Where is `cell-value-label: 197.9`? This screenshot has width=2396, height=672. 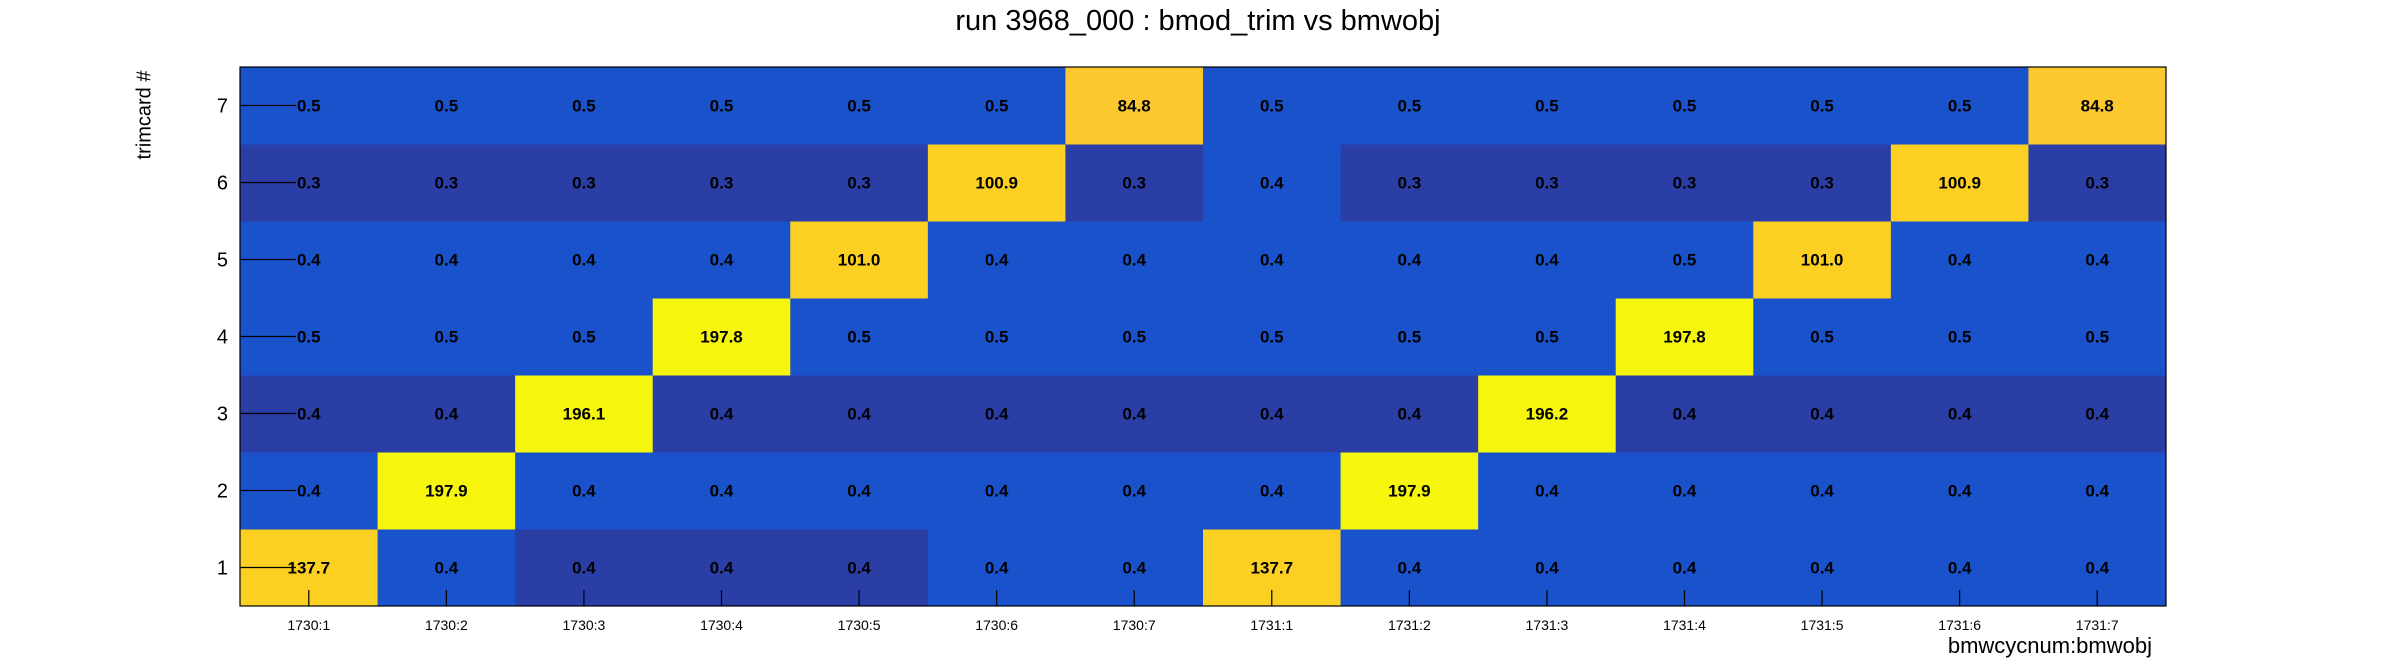 cell-value-label: 197.9 is located at coordinates (446, 491).